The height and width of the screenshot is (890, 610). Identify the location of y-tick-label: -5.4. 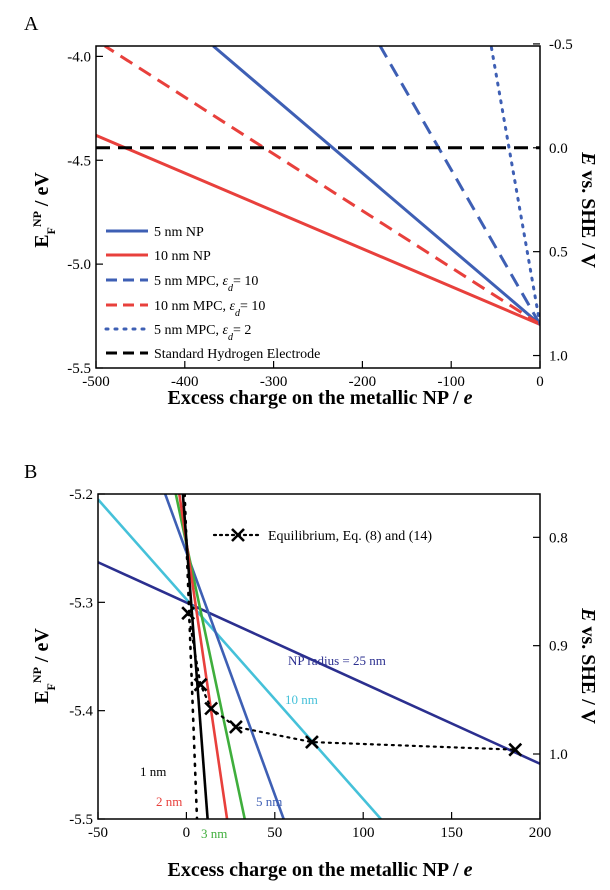
(81, 712).